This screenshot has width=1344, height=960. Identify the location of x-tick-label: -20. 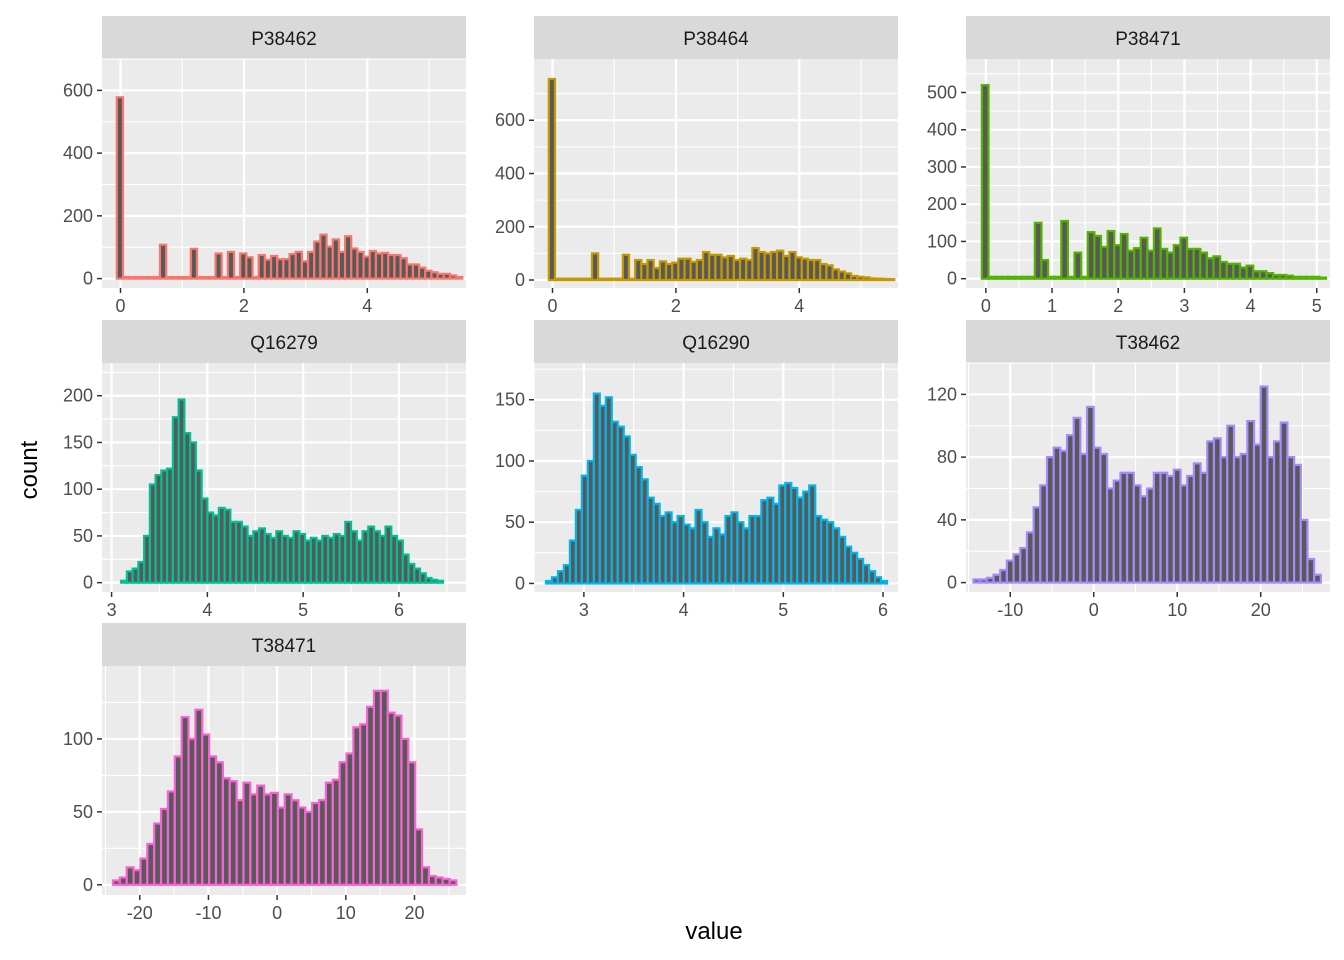
(140, 913).